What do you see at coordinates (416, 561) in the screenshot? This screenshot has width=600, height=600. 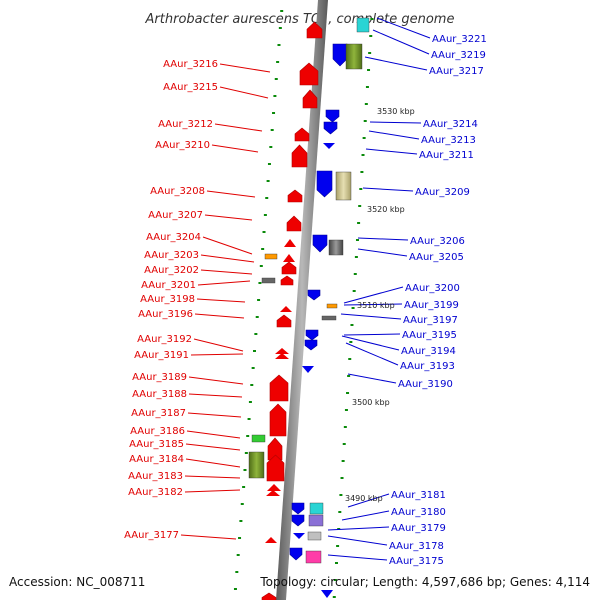 I see `gene-label: AAur_3175` at bounding box center [416, 561].